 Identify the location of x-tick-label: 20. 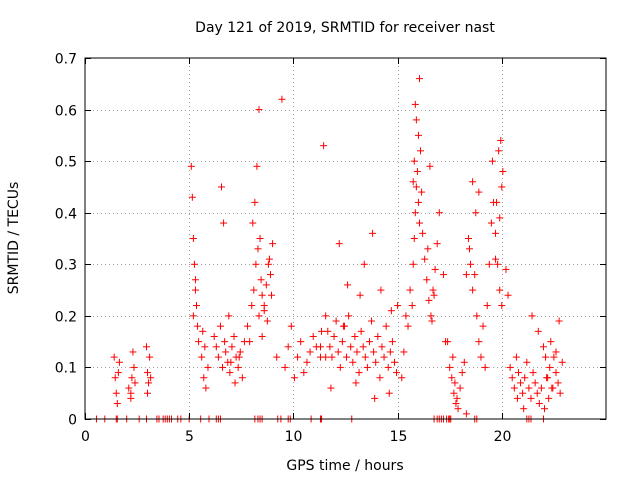
(503, 437).